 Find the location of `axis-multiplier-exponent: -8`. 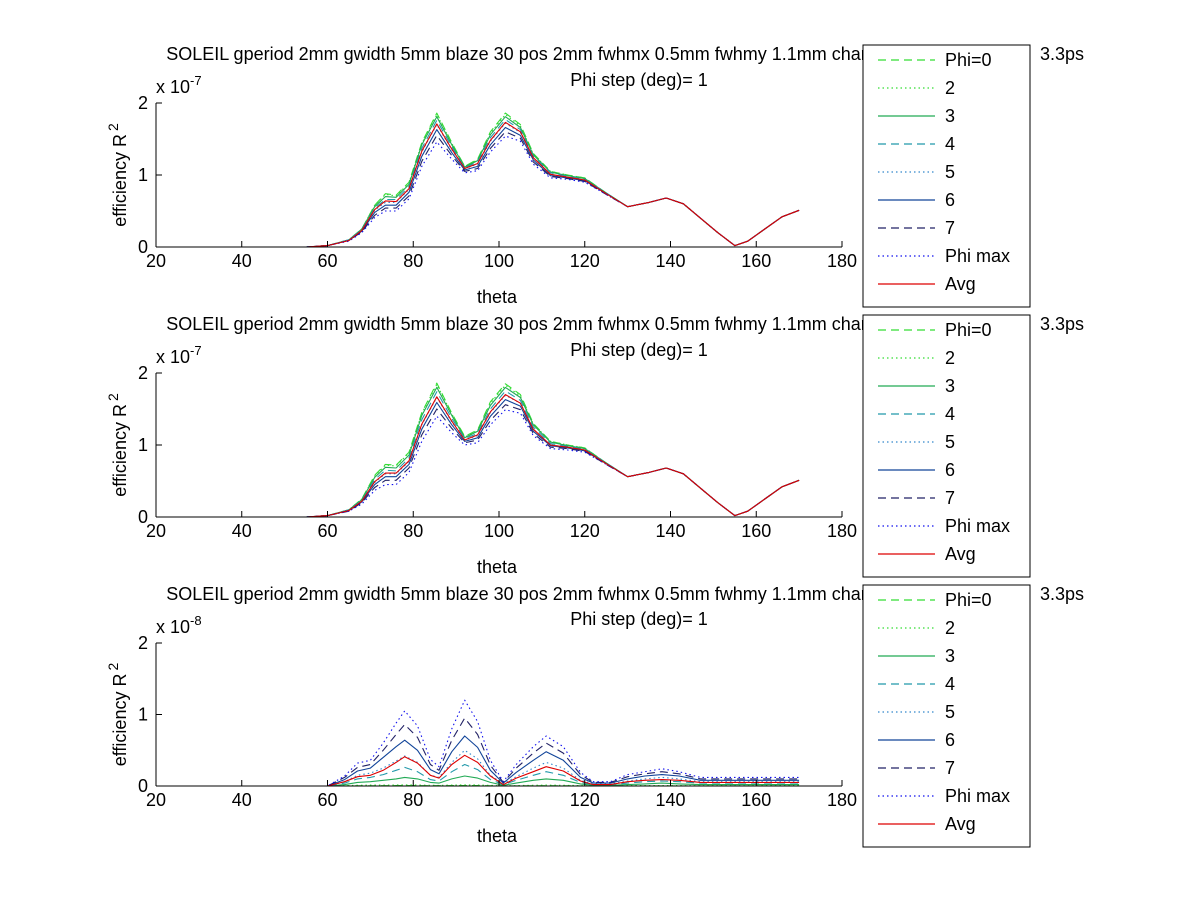

axis-multiplier-exponent: -8 is located at coordinates (196, 620).